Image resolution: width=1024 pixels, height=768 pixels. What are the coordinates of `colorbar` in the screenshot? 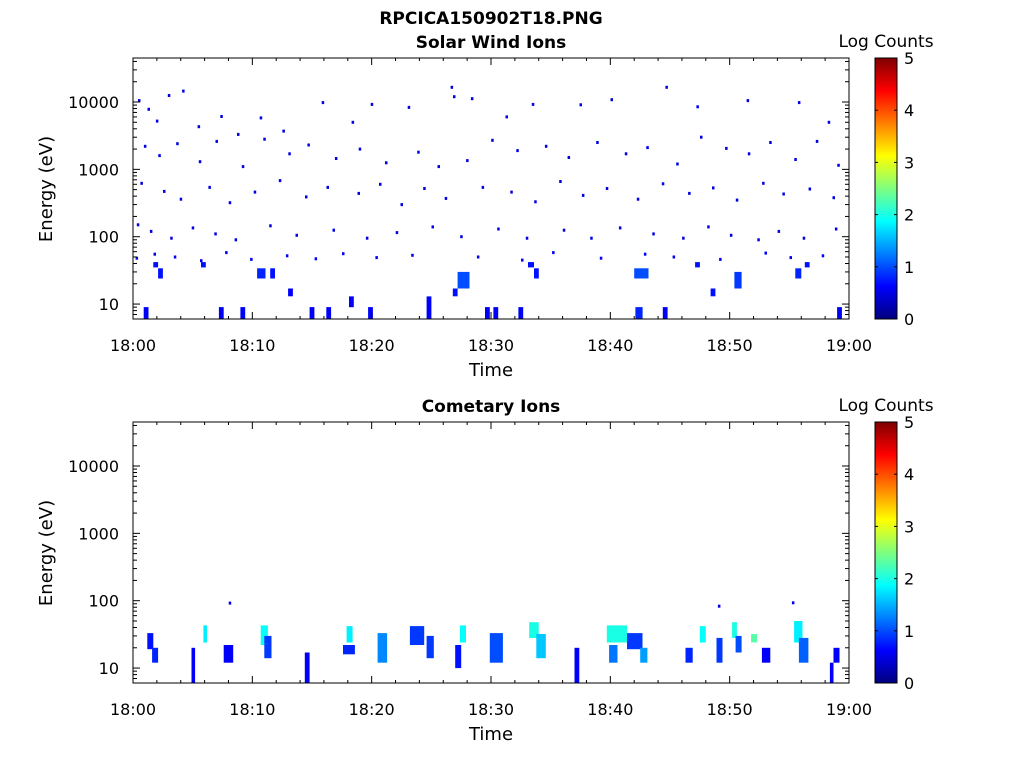 It's located at (886, 552).